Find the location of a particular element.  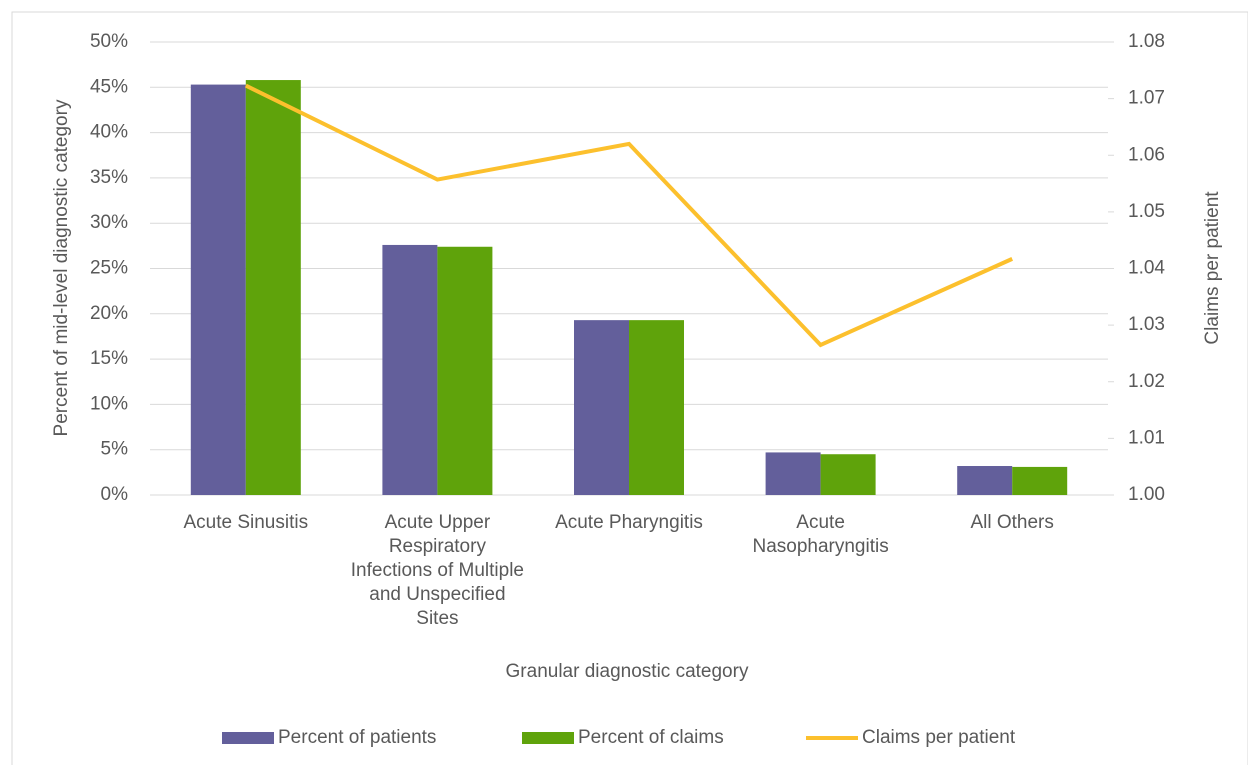

y-tick-label: 20% is located at coordinates (109, 313).